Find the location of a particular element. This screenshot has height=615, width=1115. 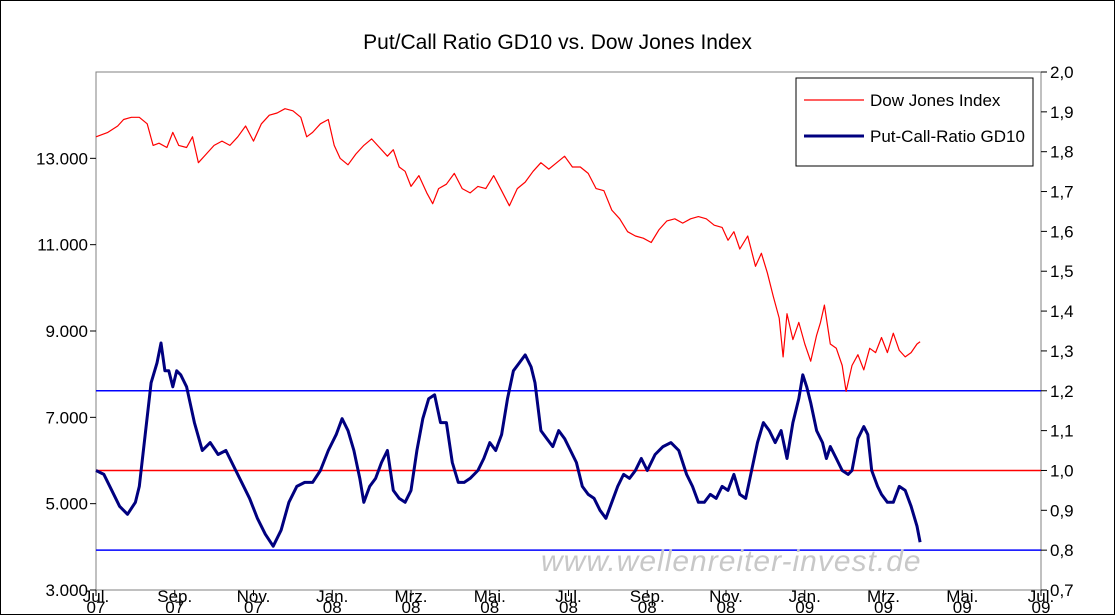

y-right-tick-label: 1,5 is located at coordinates (1062, 271).